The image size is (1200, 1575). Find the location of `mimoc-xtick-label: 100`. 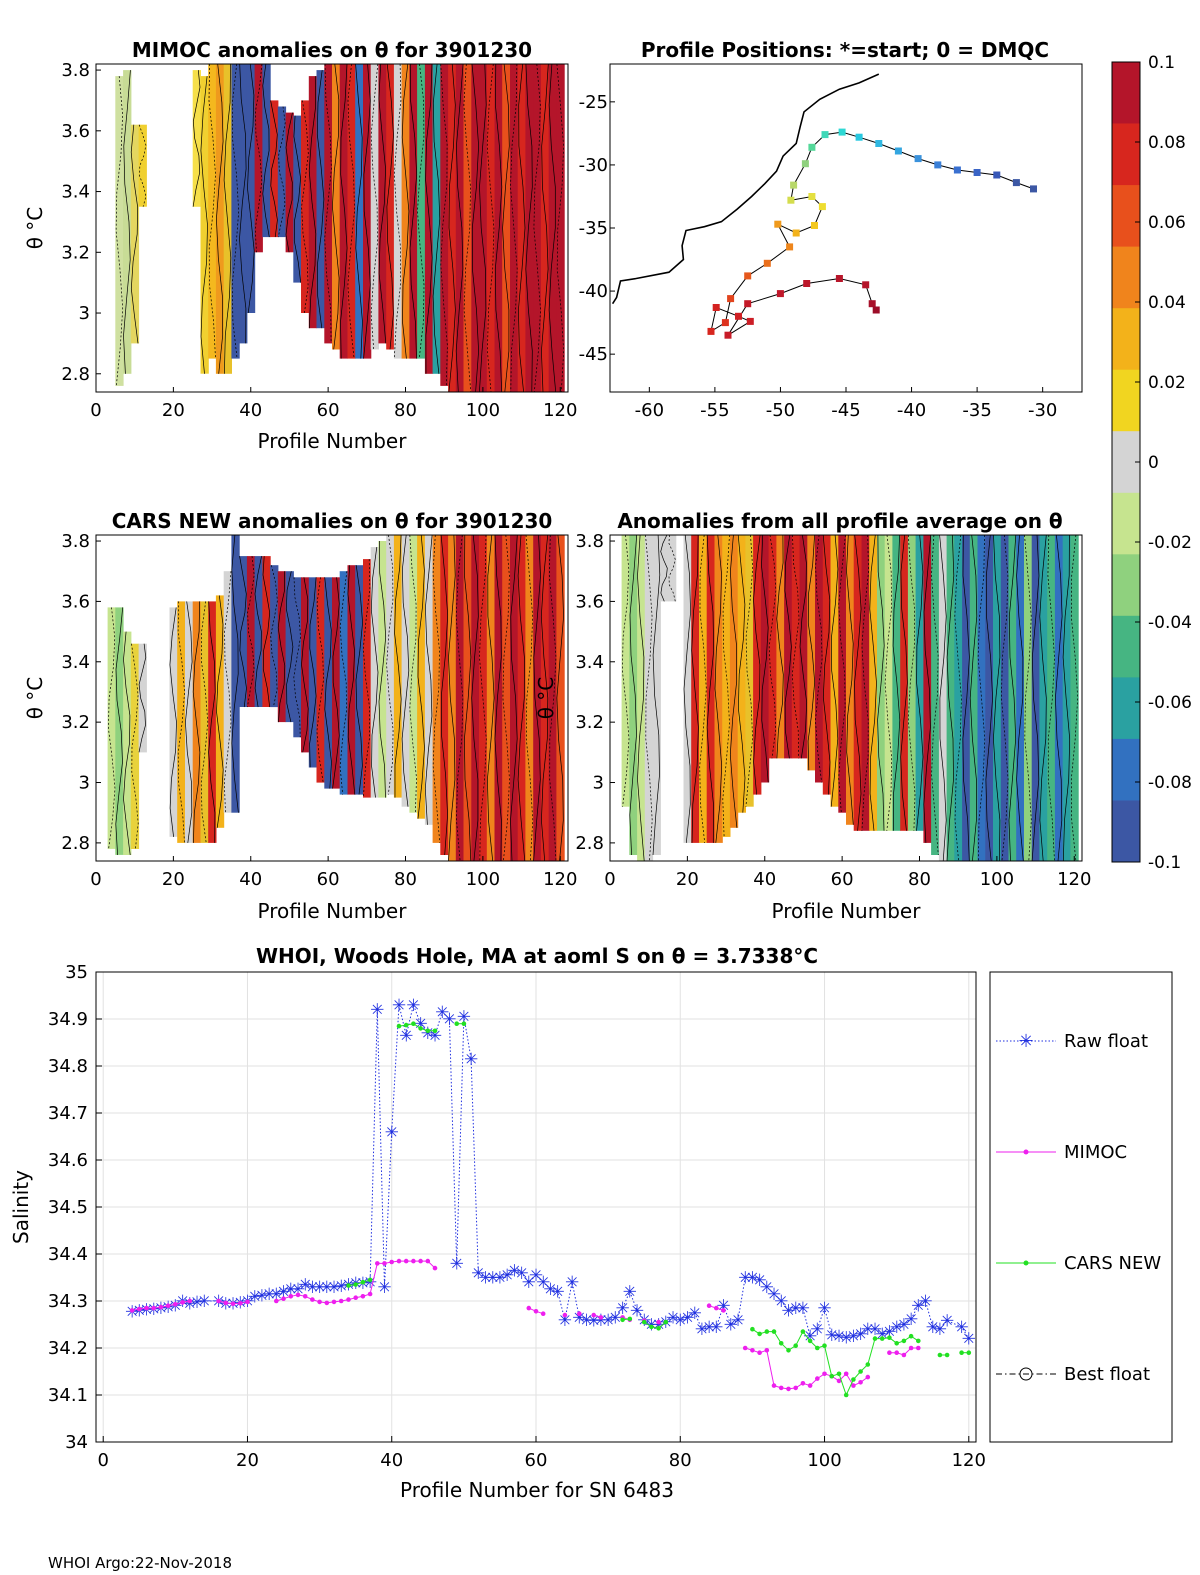

mimoc-xtick-label: 100 is located at coordinates (483, 410).